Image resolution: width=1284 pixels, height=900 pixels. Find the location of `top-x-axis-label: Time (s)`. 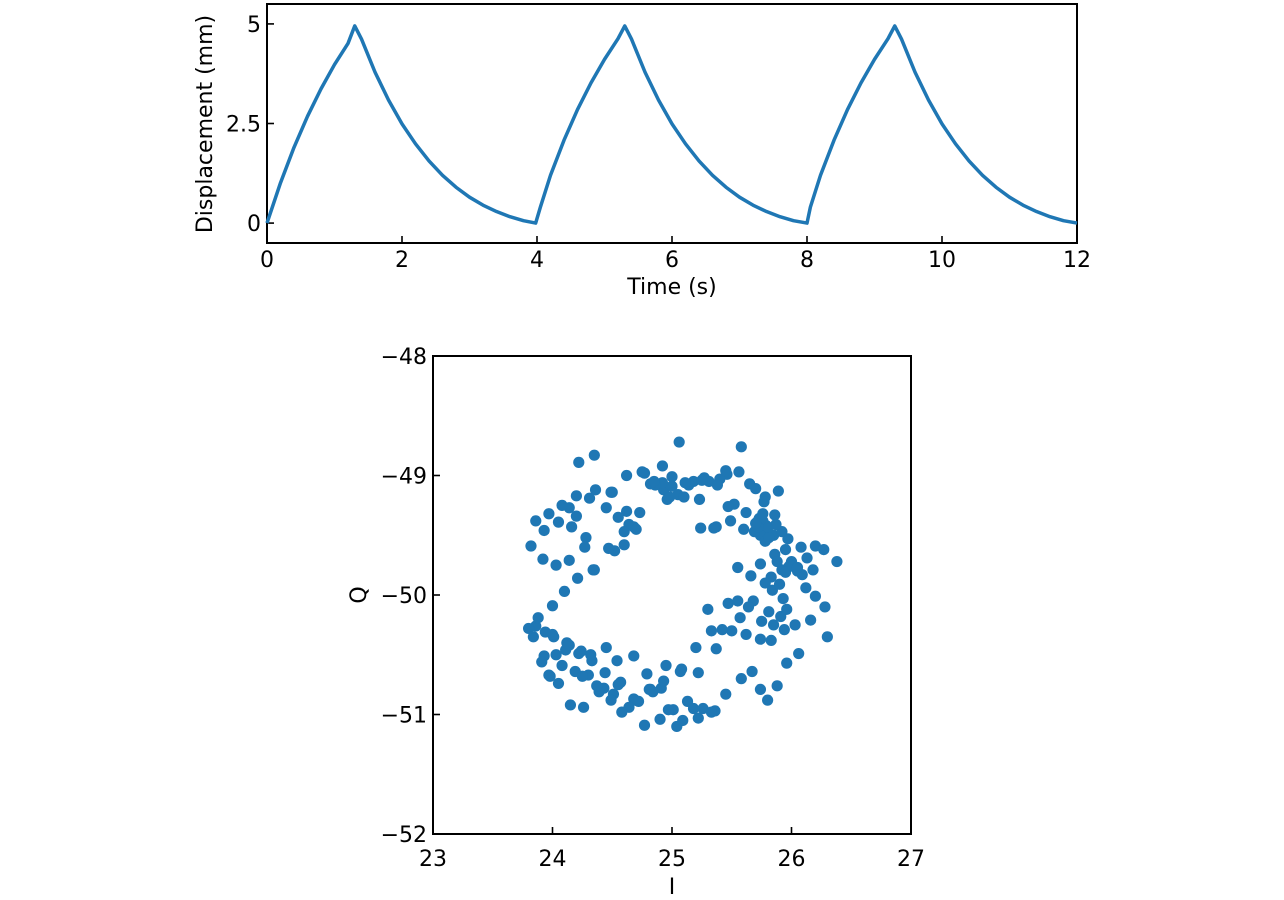

top-x-axis-label: Time (s) is located at coordinates (671, 287).